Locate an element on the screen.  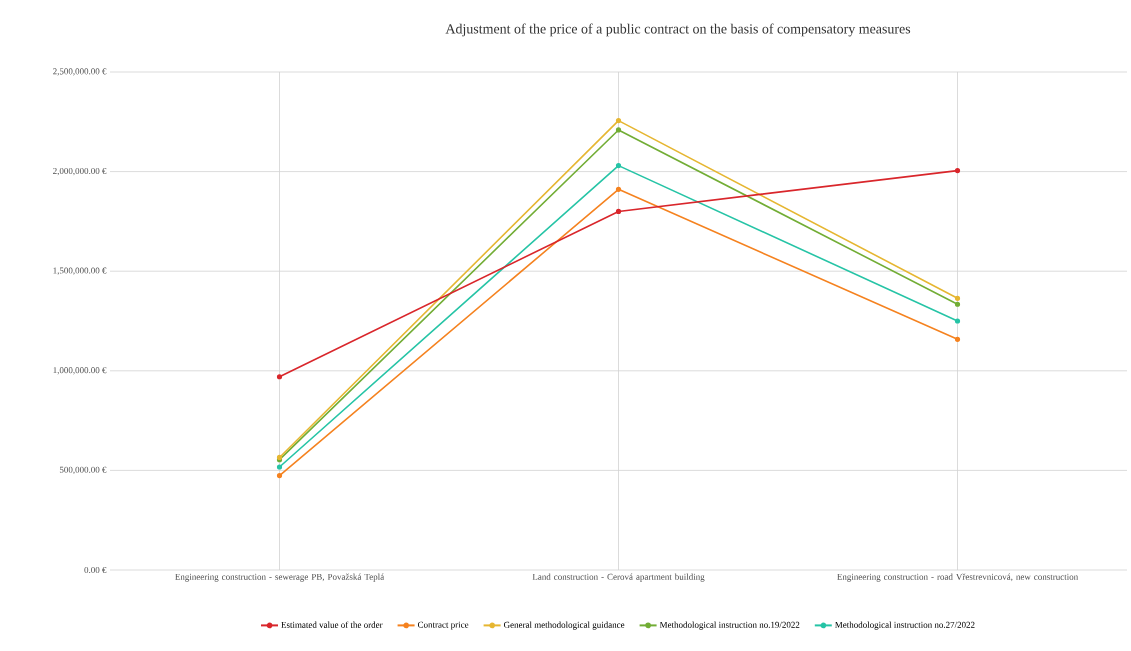
legend-label: Methodological instruction no.27/2022 is located at coordinates (905, 625).